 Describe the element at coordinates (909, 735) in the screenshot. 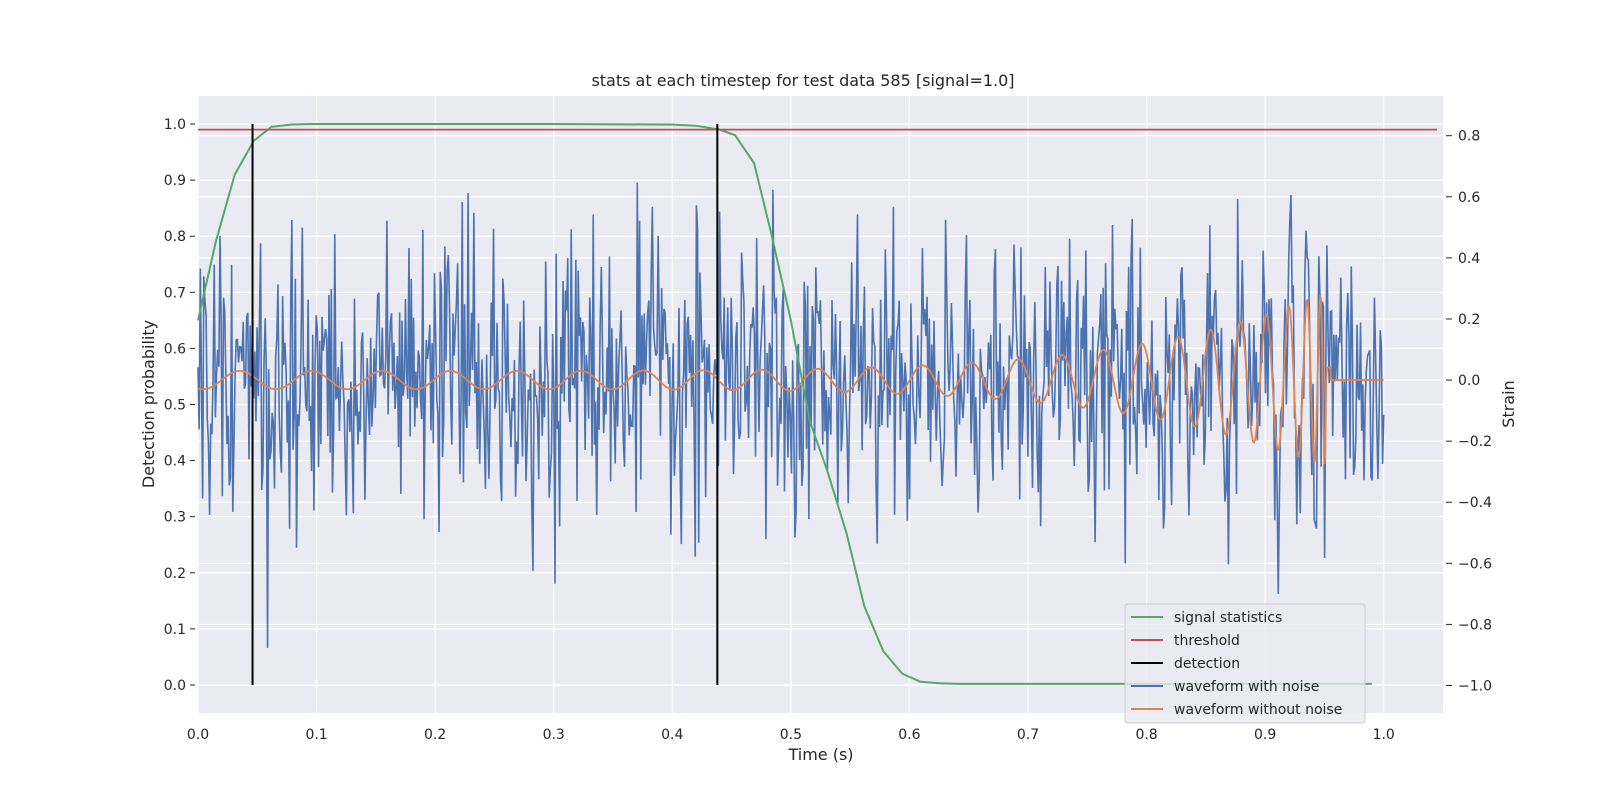

I see `x-tick-label: 0.6` at that location.